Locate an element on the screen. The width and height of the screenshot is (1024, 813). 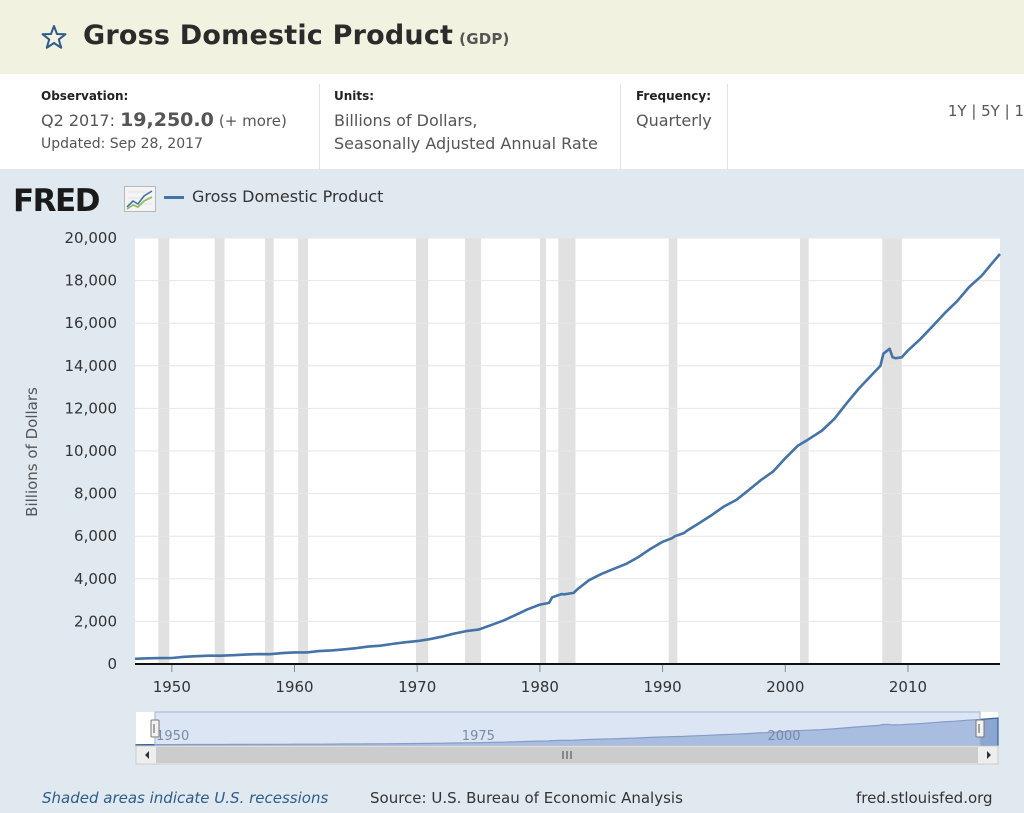
title-bar: Gross Domestic Product (GDP) is located at coordinates (512, 37).